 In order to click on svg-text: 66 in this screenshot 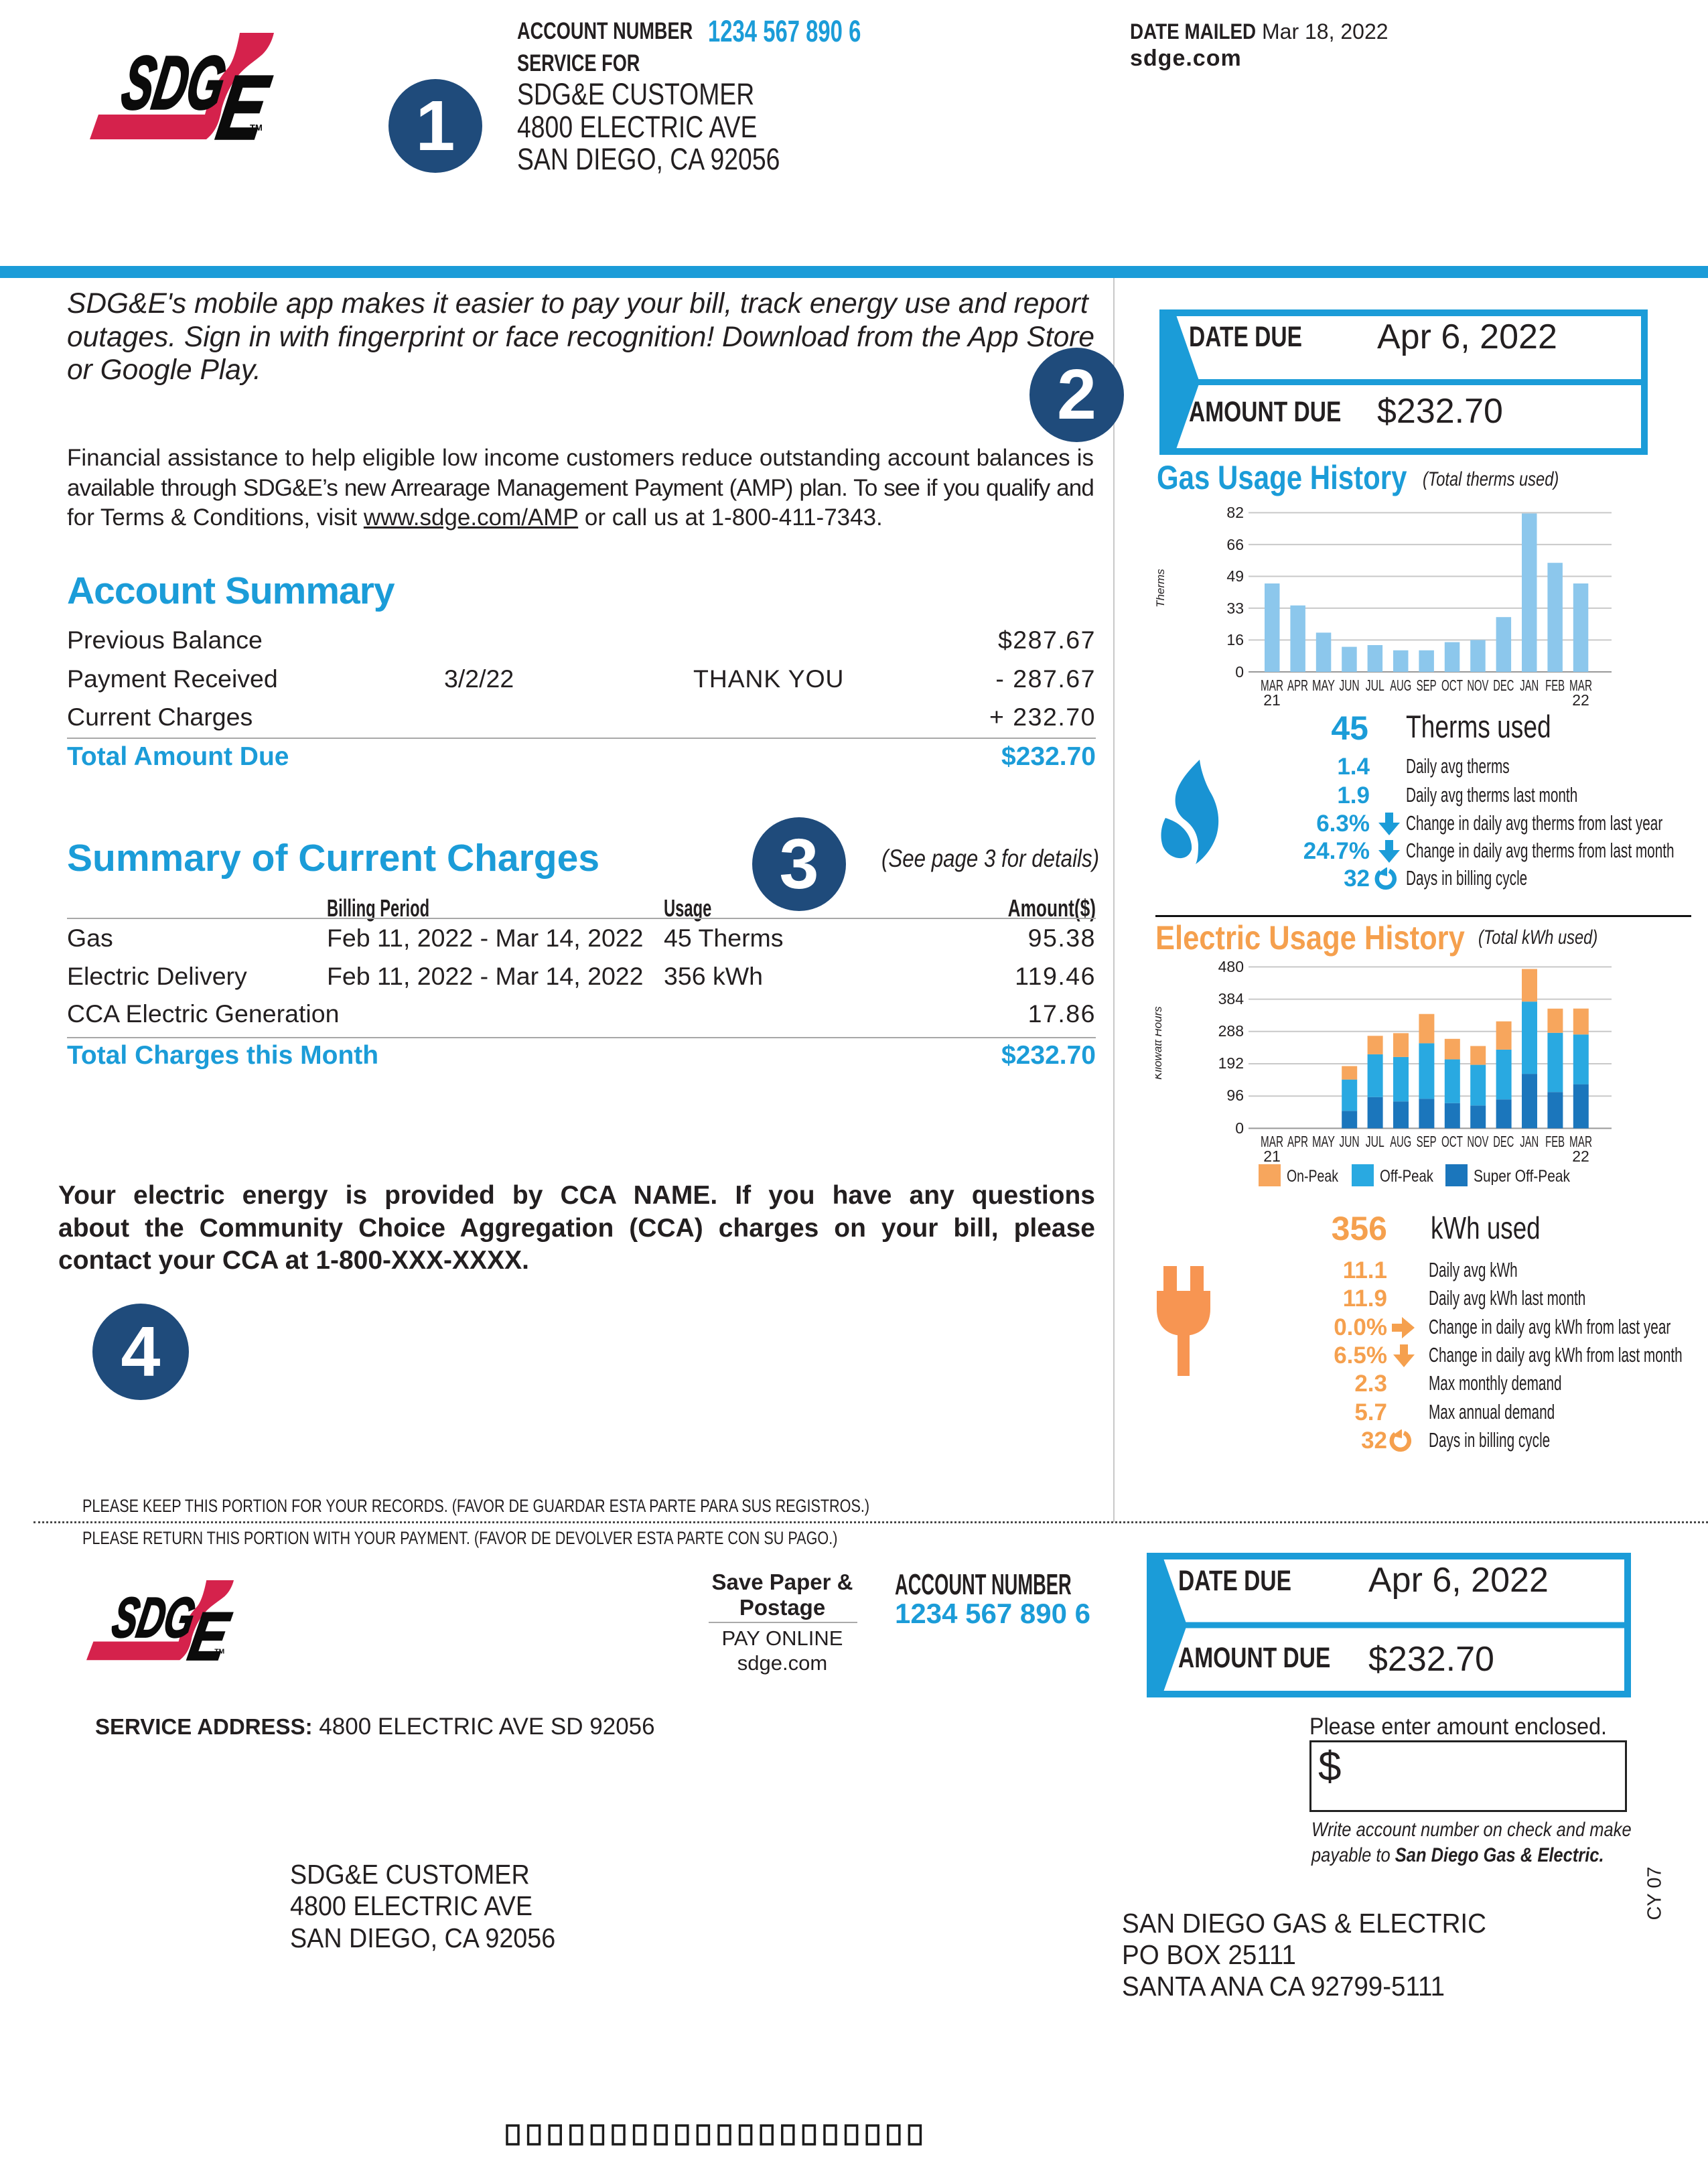, I will do `click(1235, 544)`.